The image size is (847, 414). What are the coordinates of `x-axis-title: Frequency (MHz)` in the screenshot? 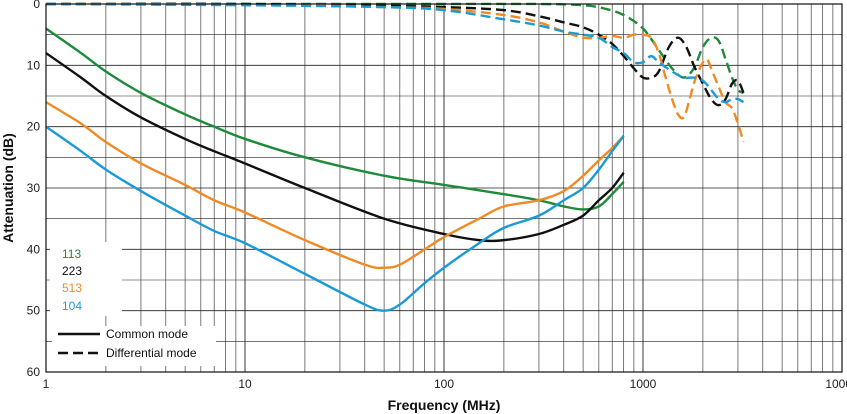 It's located at (444, 405).